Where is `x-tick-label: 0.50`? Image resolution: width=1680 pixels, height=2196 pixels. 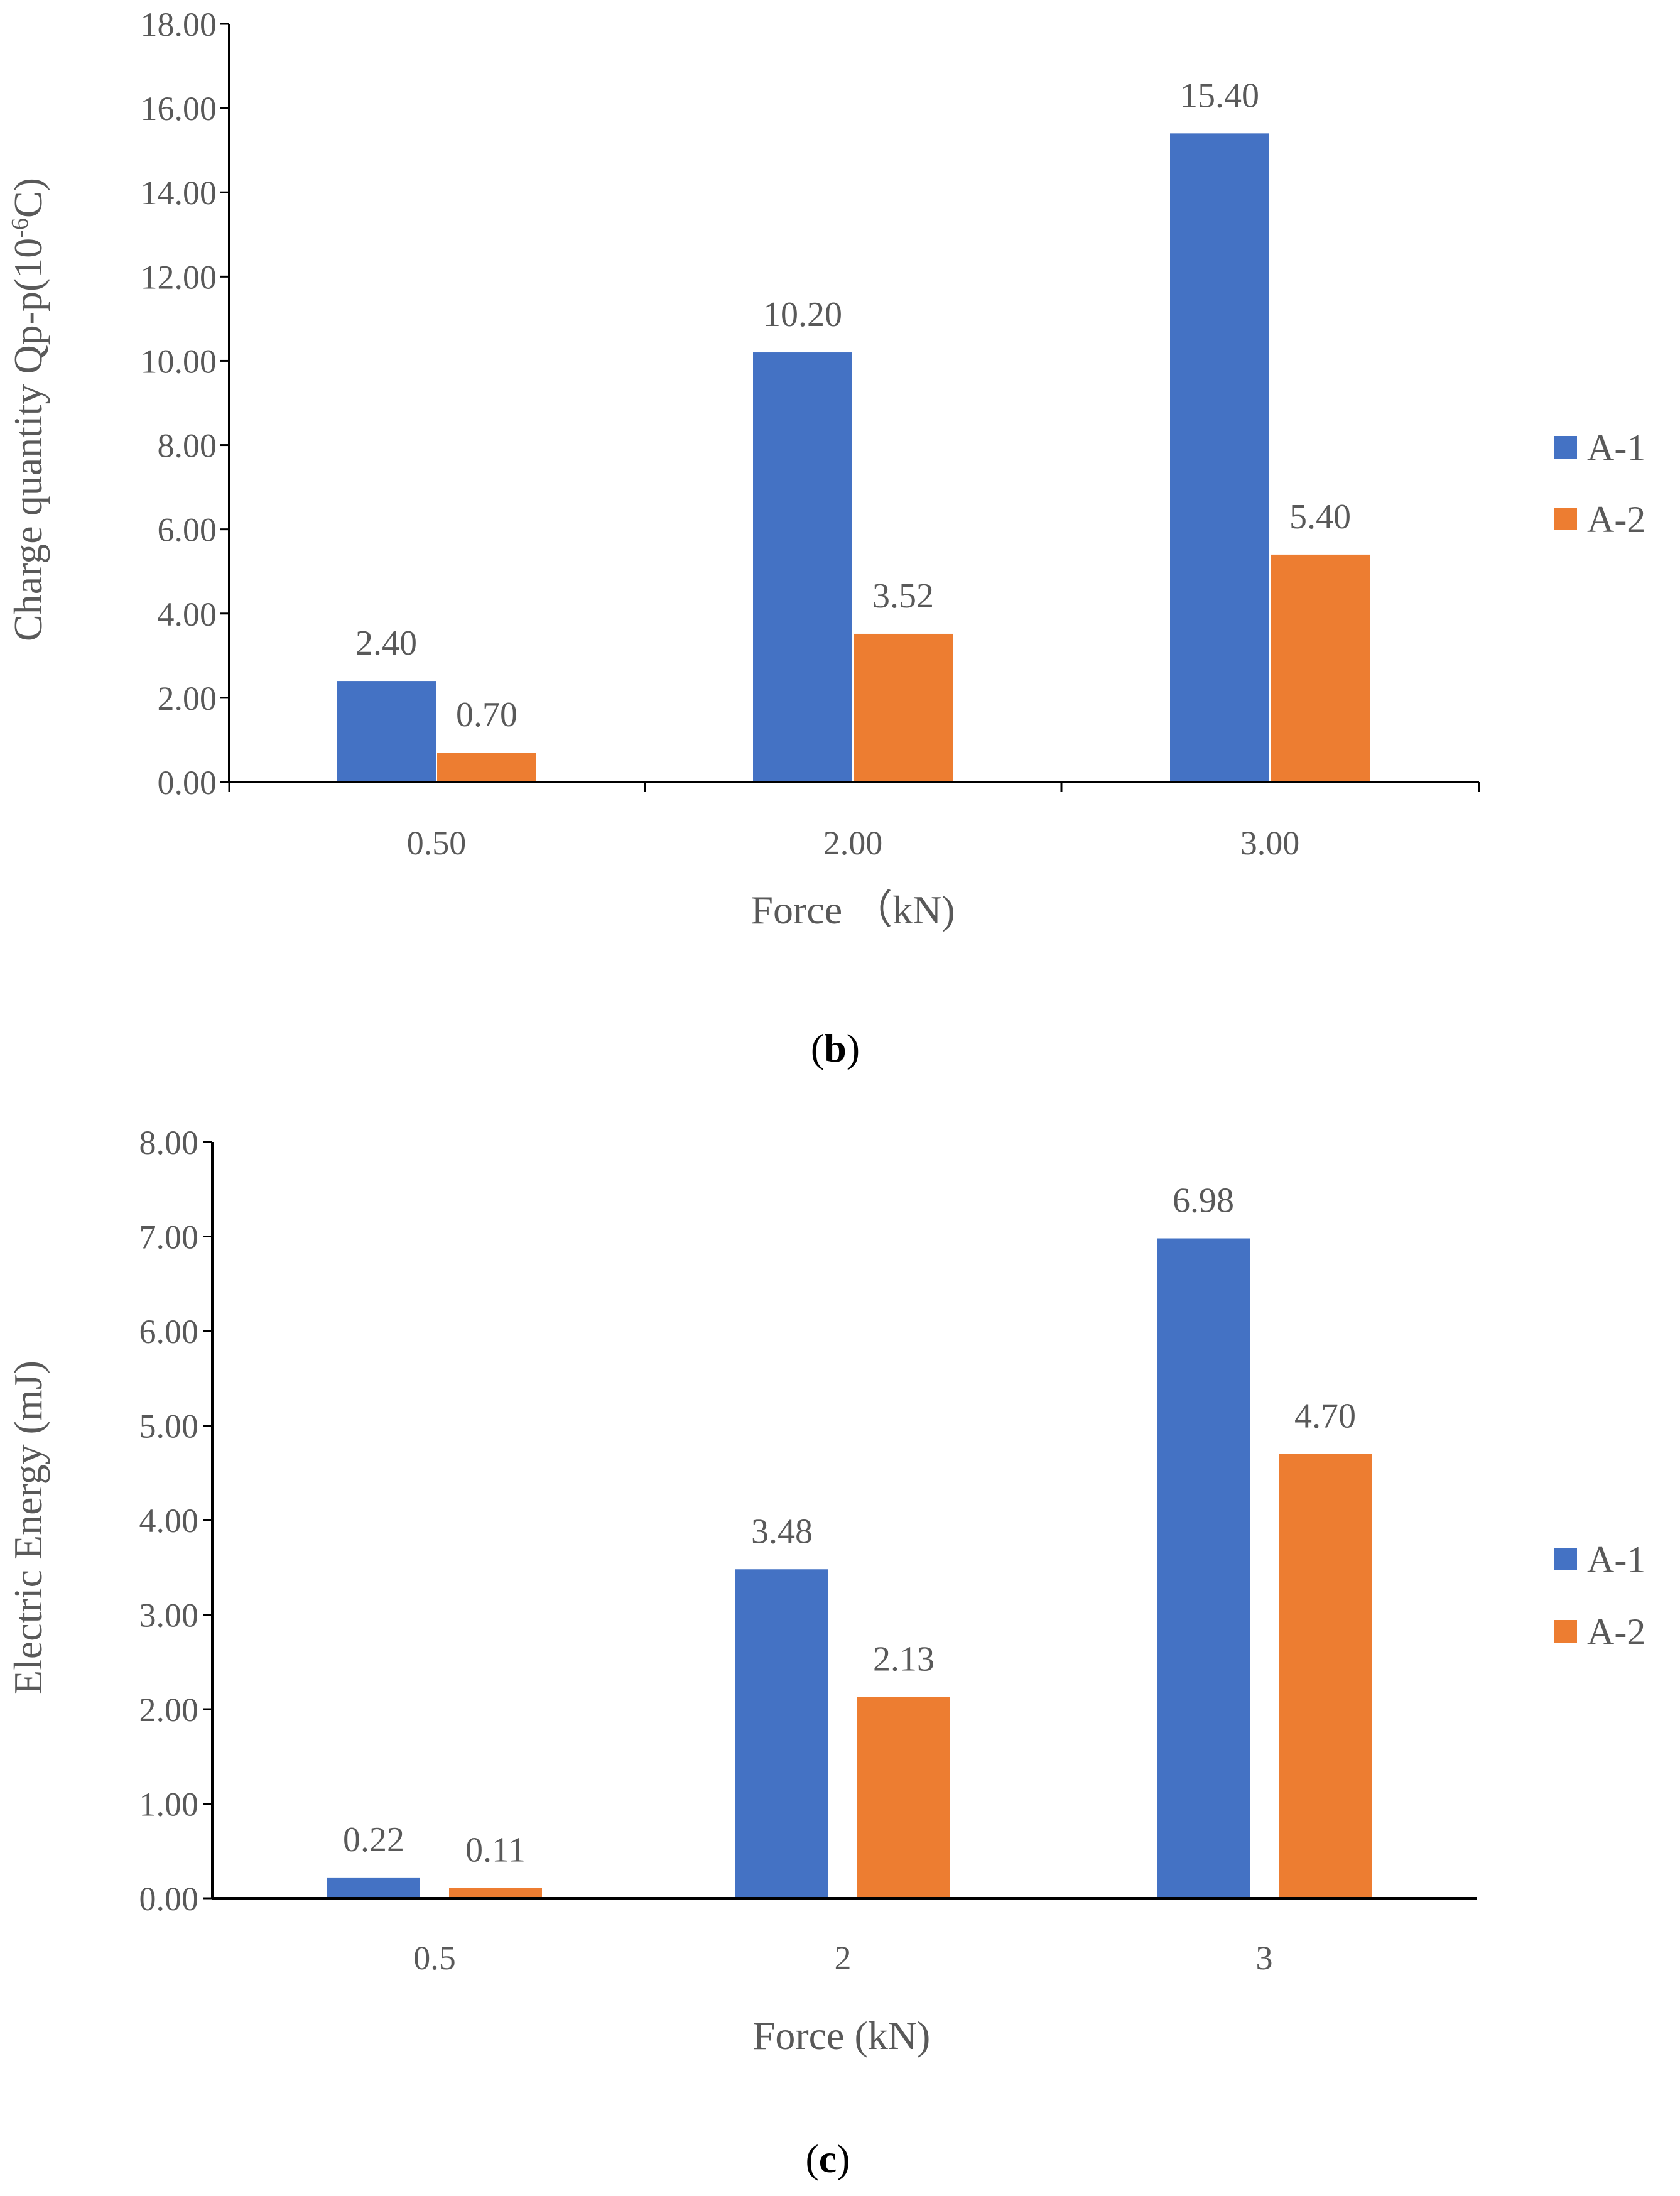 x-tick-label: 0.50 is located at coordinates (437, 843).